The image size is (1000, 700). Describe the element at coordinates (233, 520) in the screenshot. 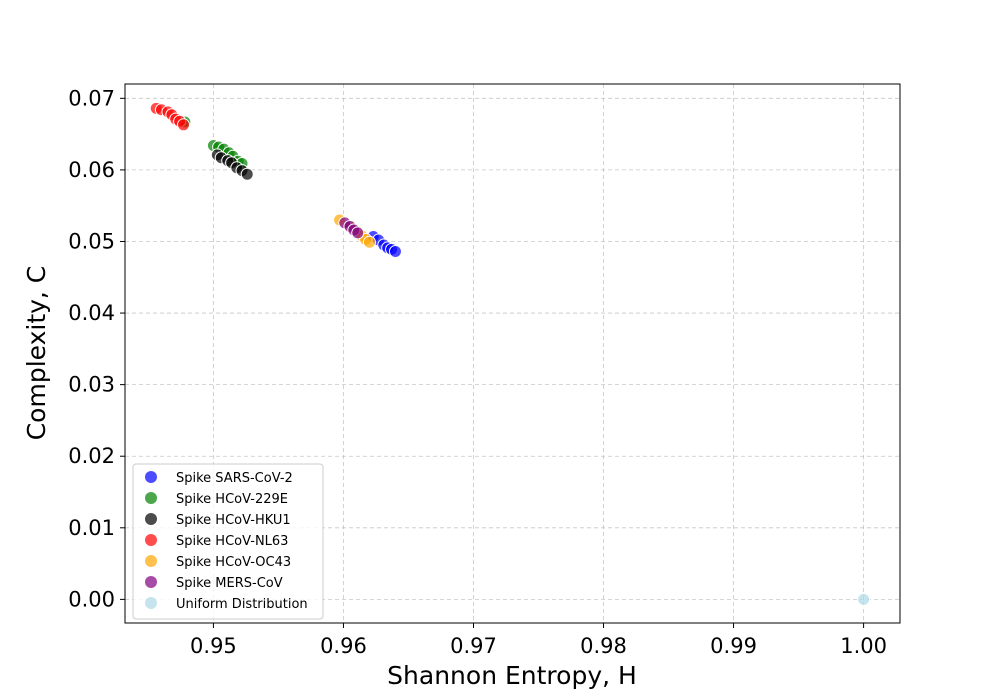

I see `legend-label: Spike HCoV-HKU1` at that location.